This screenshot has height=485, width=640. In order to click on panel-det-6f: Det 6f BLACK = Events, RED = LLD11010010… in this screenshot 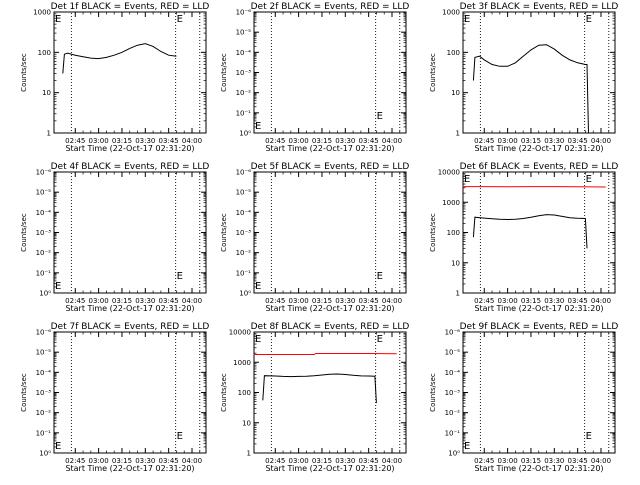, I will do `click(523, 237)`.